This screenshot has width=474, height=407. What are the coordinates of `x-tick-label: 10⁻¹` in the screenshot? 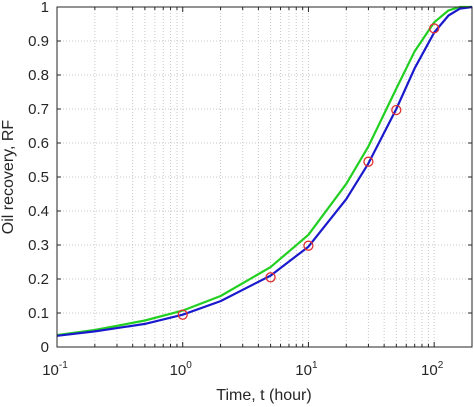 It's located at (55, 369).